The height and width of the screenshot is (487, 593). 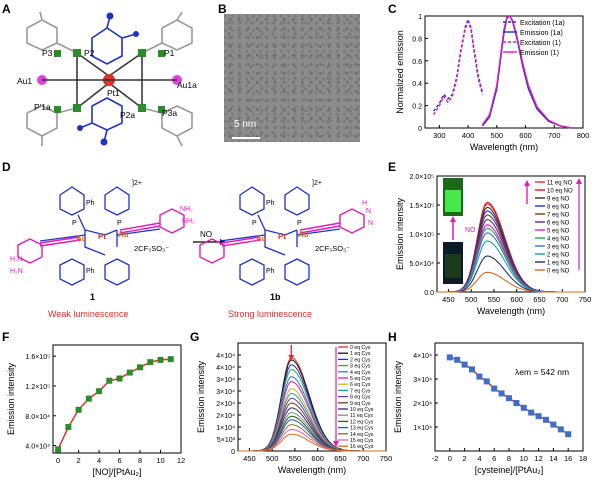 I want to click on cmpd1b-h: H, so click(x=364, y=203).